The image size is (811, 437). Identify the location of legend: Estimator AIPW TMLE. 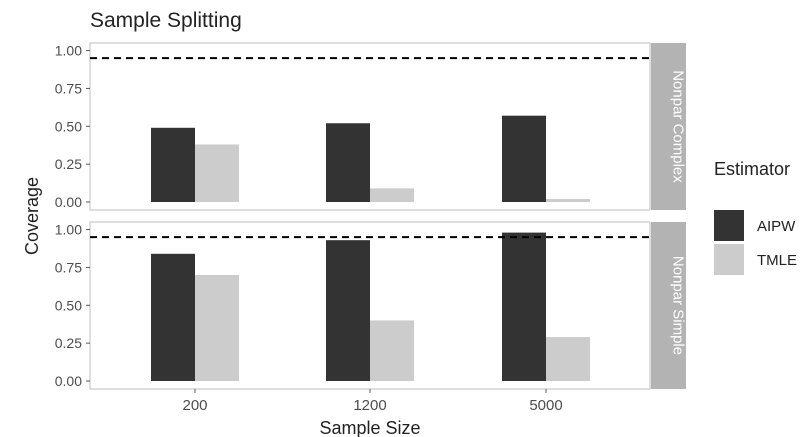
(755, 217).